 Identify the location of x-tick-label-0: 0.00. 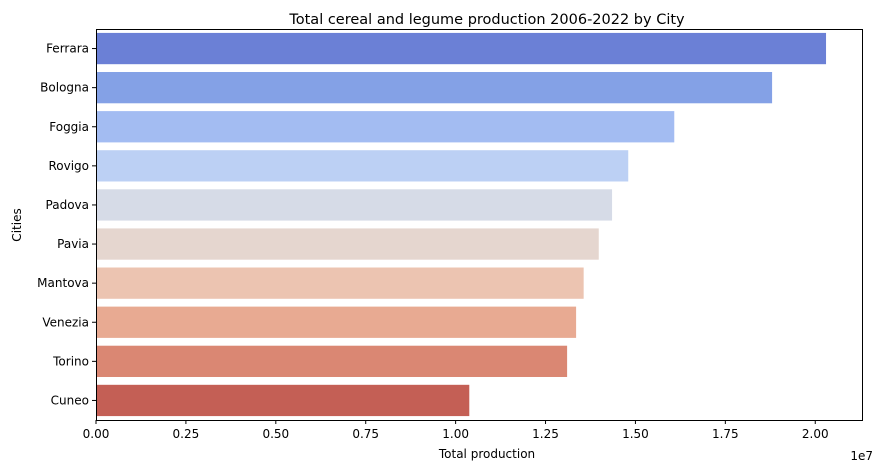
(96, 434).